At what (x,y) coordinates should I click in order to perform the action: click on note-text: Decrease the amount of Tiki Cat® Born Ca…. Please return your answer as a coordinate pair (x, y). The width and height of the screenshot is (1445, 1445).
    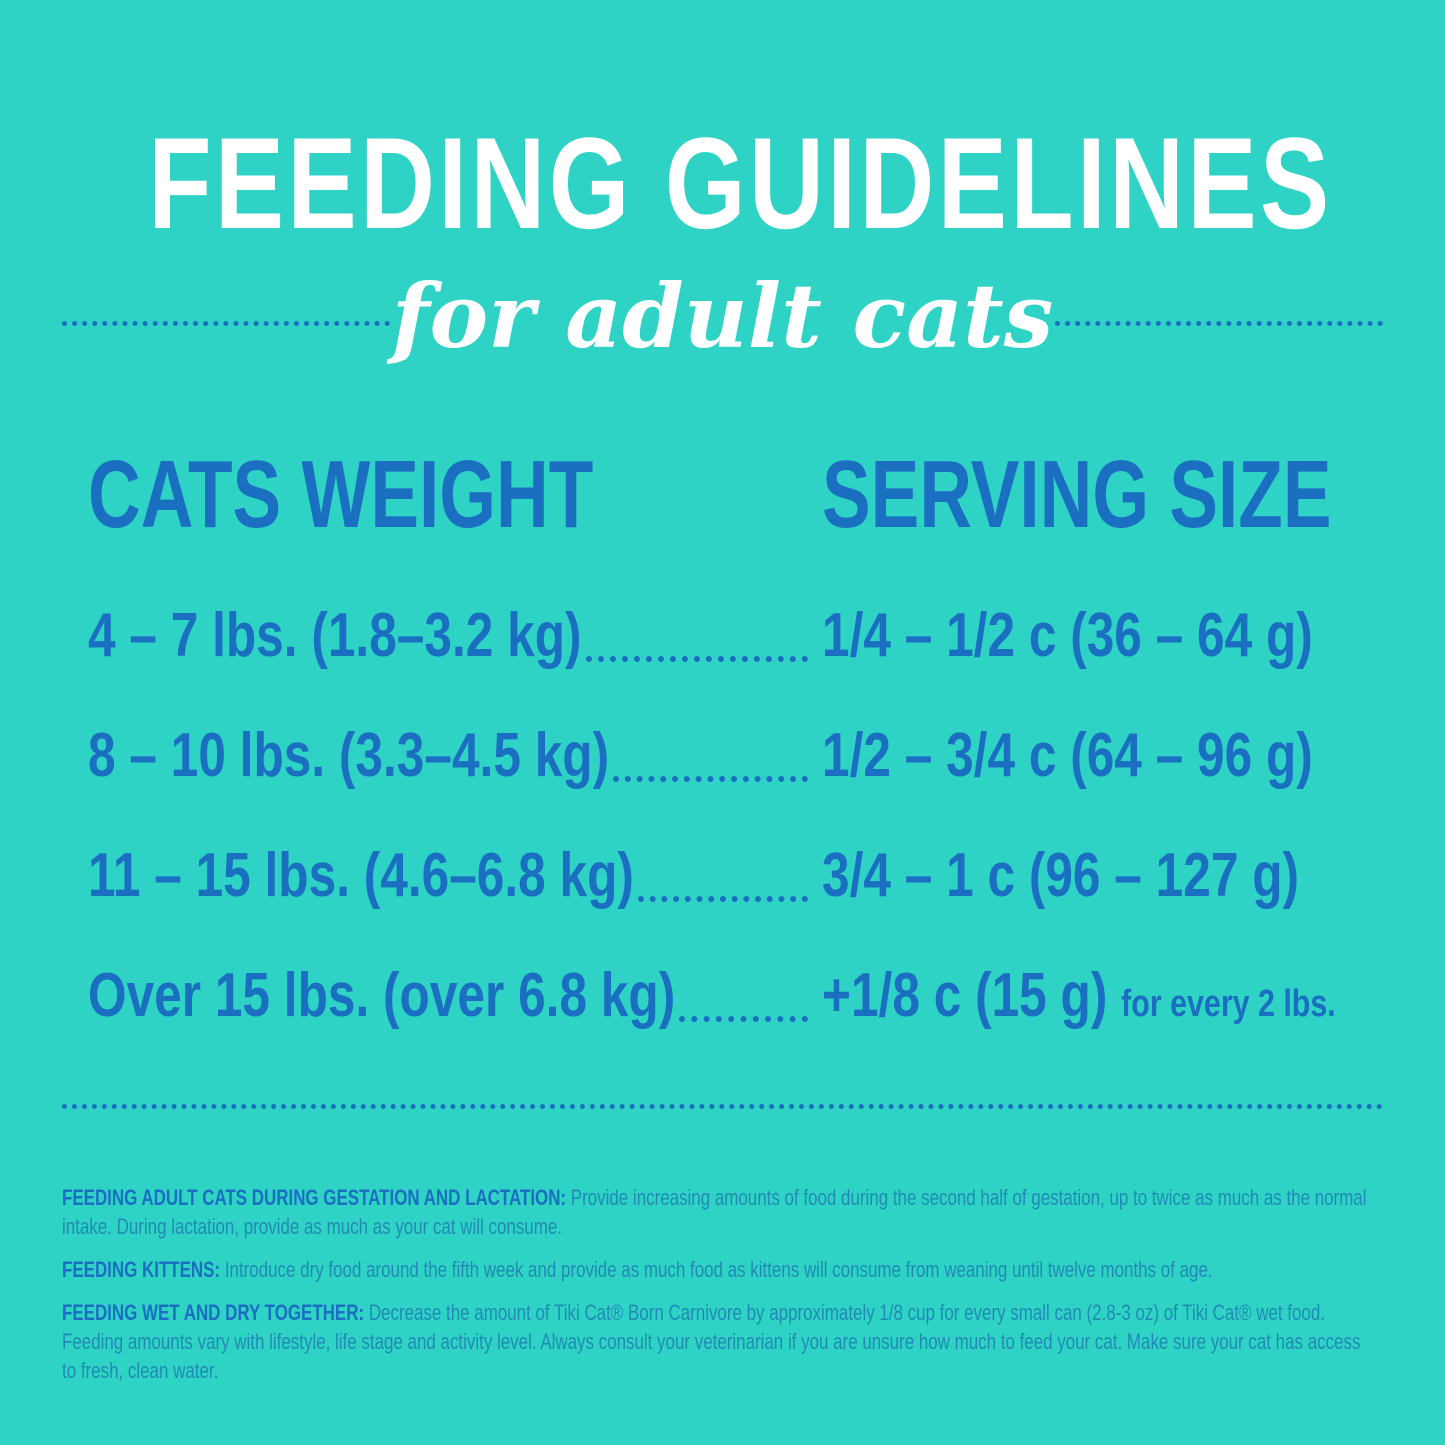
    Looking at the image, I should click on (711, 1341).